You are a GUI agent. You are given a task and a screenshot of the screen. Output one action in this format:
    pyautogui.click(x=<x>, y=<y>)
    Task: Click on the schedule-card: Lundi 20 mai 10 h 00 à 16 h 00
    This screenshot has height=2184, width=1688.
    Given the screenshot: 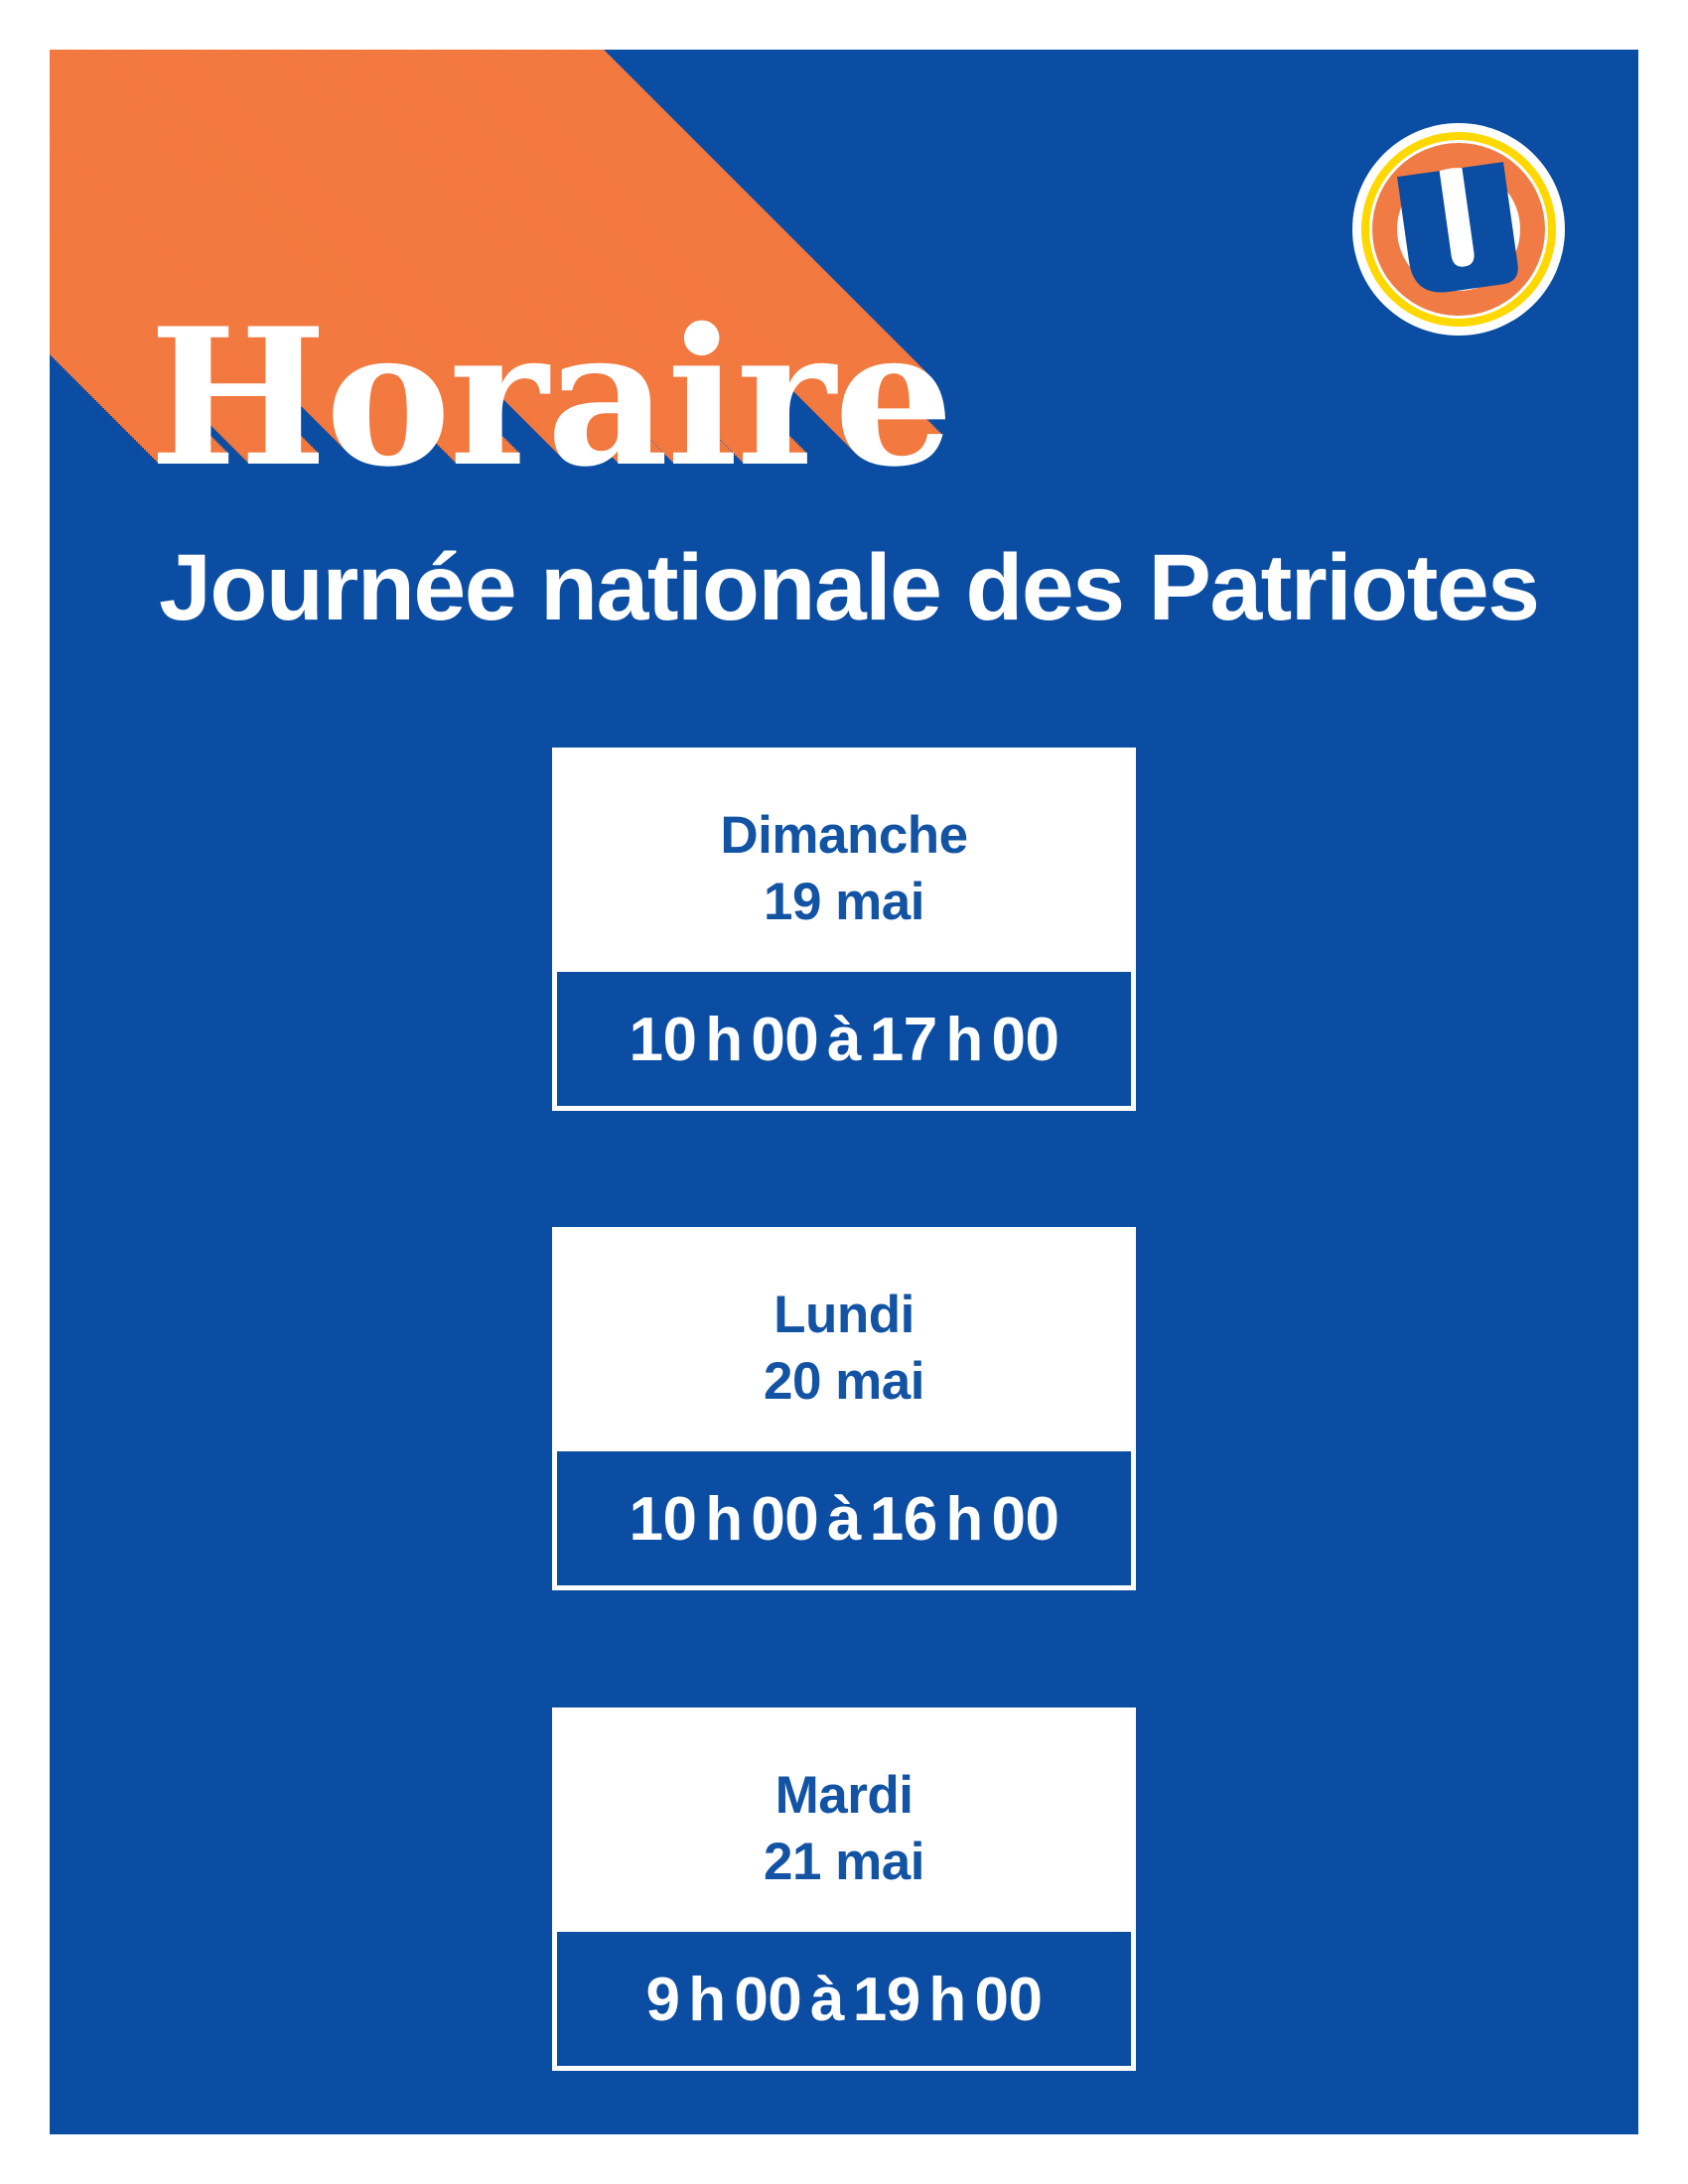 What is the action you would take?
    pyautogui.click(x=844, y=1408)
    